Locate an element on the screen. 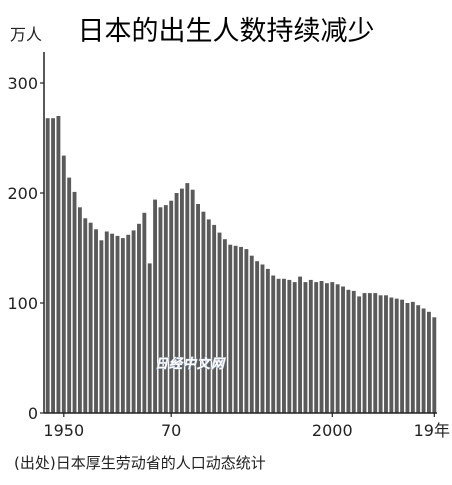 The image size is (452, 485). bar-1971 is located at coordinates (176, 303).